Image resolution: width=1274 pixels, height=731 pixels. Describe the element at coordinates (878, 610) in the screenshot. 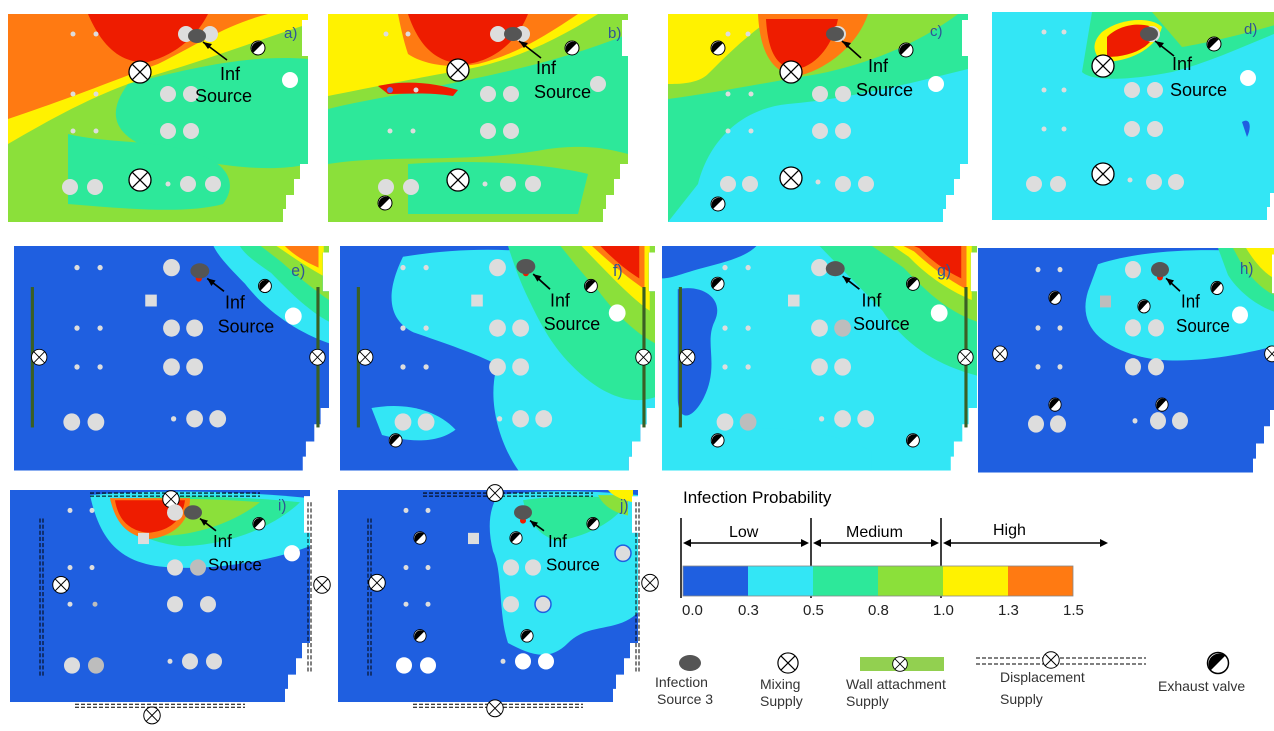

I see `colorbar-tick-label: 0.8` at that location.